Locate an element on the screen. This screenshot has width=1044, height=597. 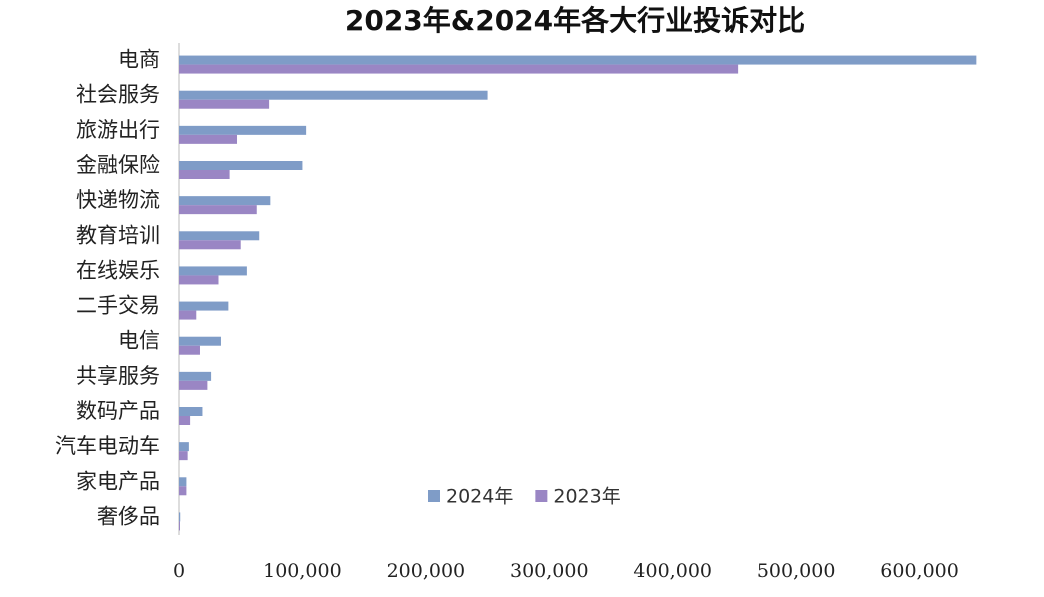
category-label: 教育培训 is located at coordinates (118, 235).